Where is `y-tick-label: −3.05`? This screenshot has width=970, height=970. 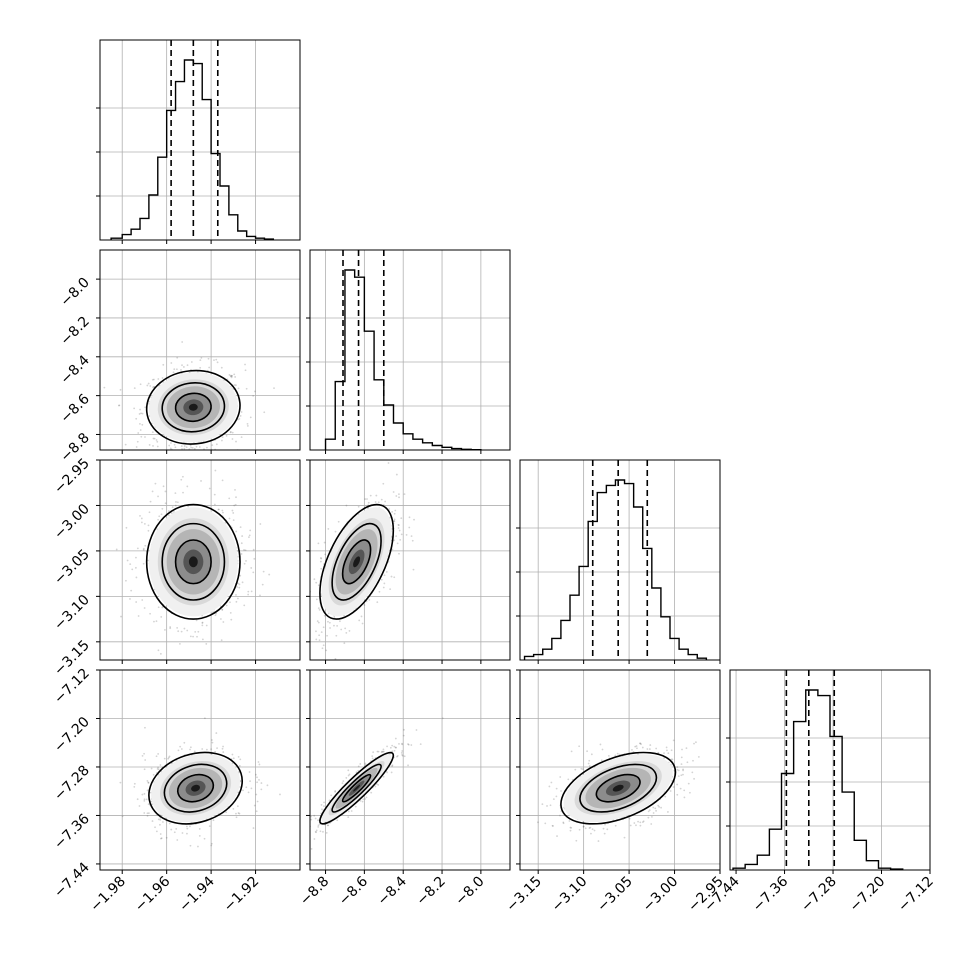
y-tick-label: −3.05 is located at coordinates (72, 567).